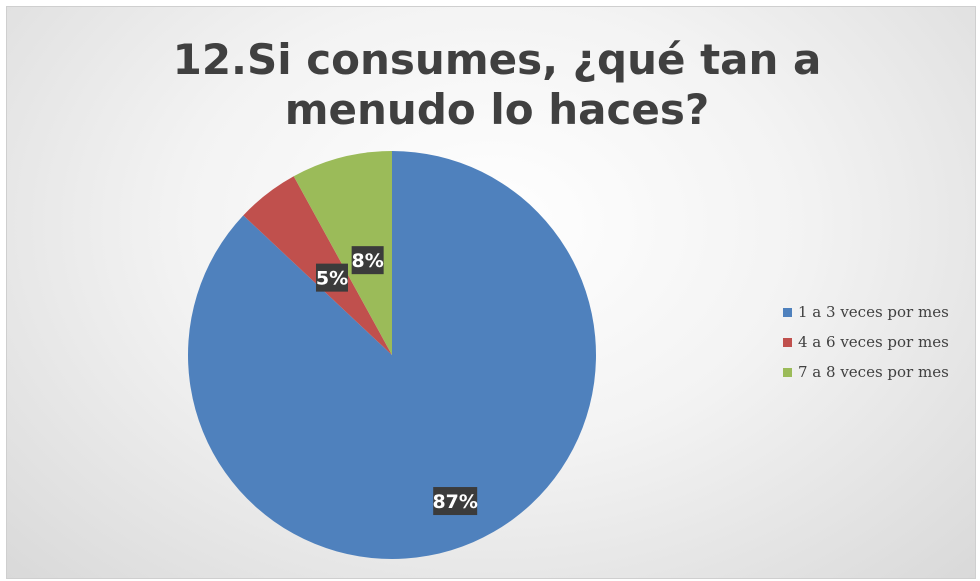 This screenshot has width=980, height=581. What do you see at coordinates (873, 312) in the screenshot?
I see `legend-label: 1 a 3 veces por mes` at bounding box center [873, 312].